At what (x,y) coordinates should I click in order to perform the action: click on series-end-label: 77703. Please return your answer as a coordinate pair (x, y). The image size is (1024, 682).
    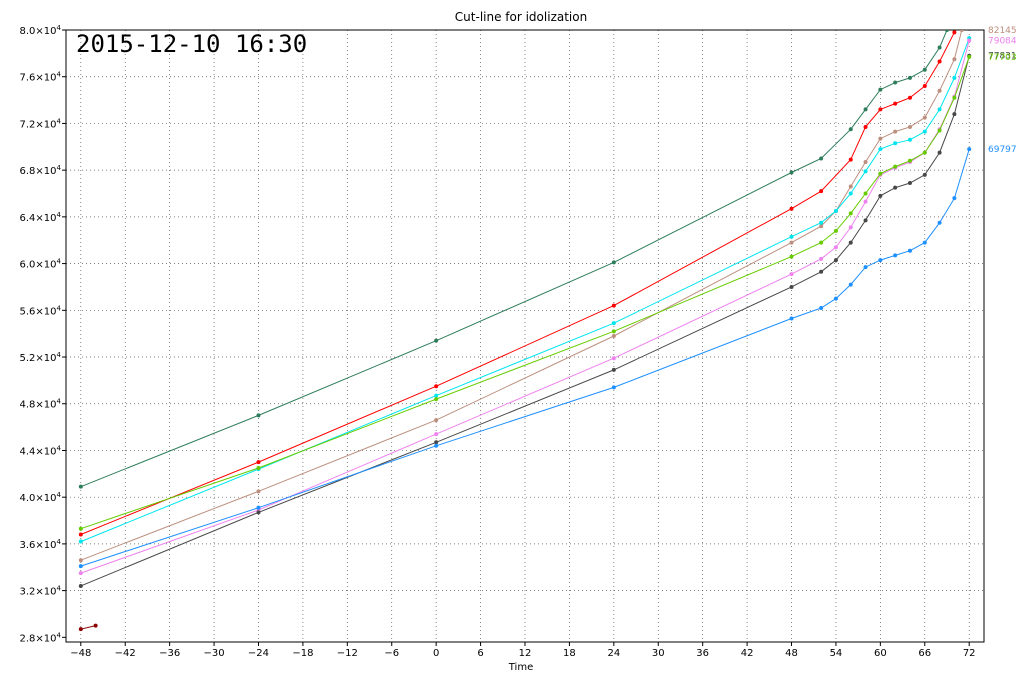
    Looking at the image, I should click on (1002, 58).